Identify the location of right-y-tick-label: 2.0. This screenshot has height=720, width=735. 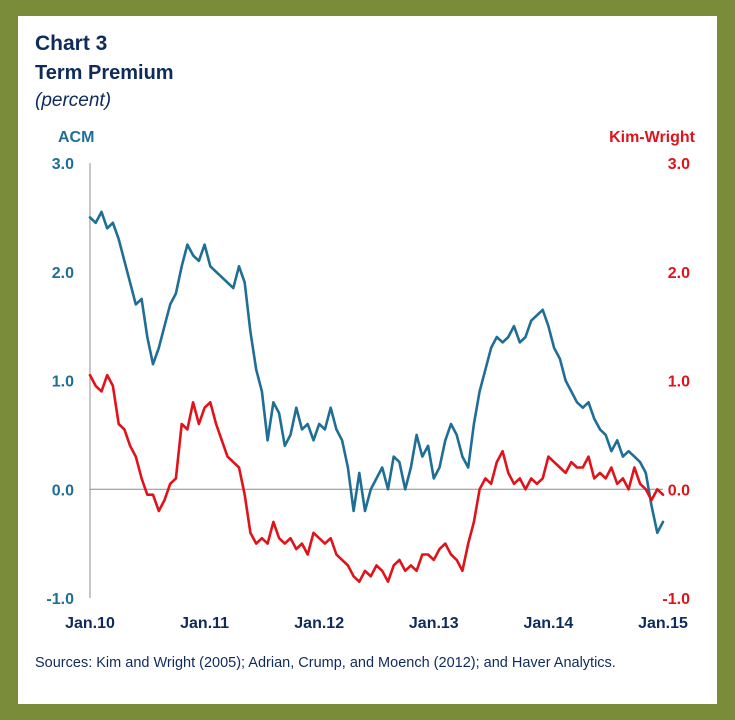
(679, 273).